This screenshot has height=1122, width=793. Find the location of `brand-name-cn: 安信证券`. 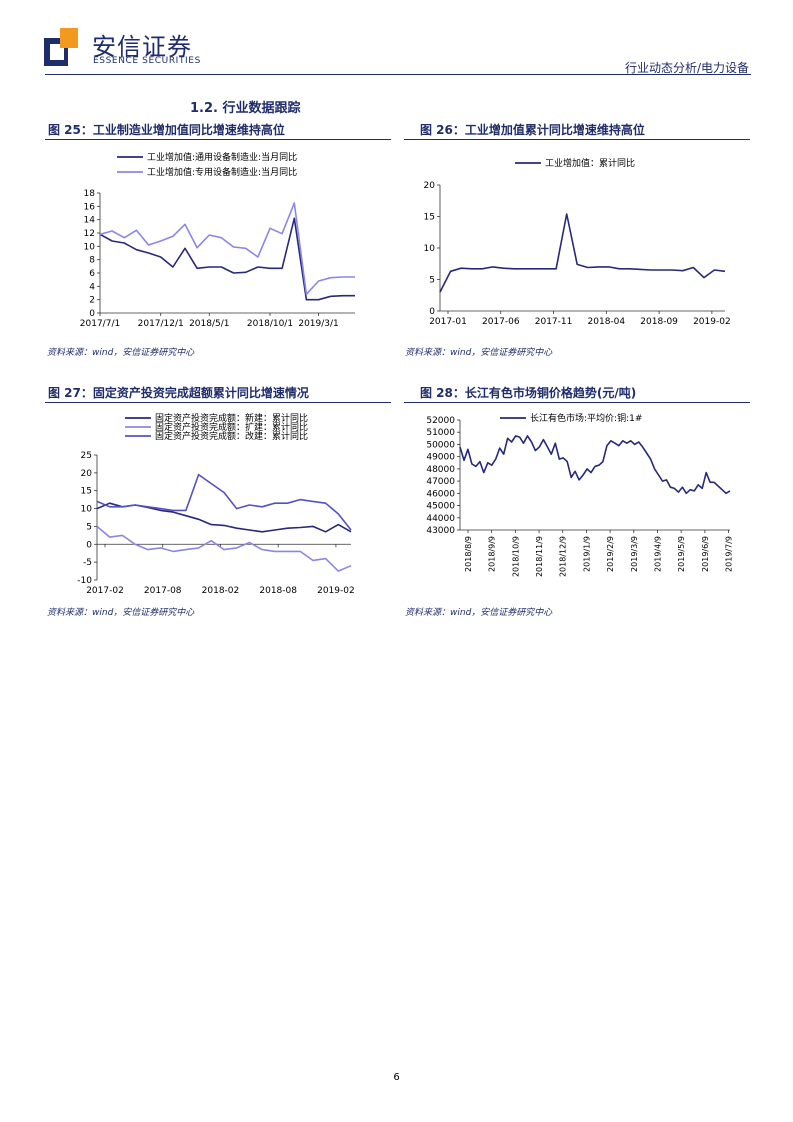

brand-name-cn: 安信证券 is located at coordinates (142, 47).